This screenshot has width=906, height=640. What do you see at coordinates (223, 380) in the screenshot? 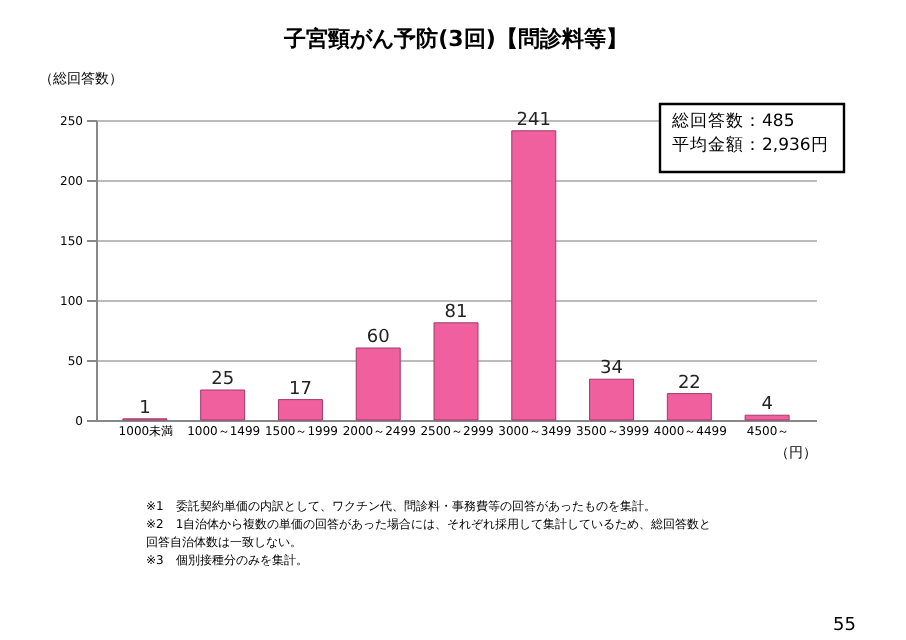
I see `data-label: 25` at bounding box center [223, 380].